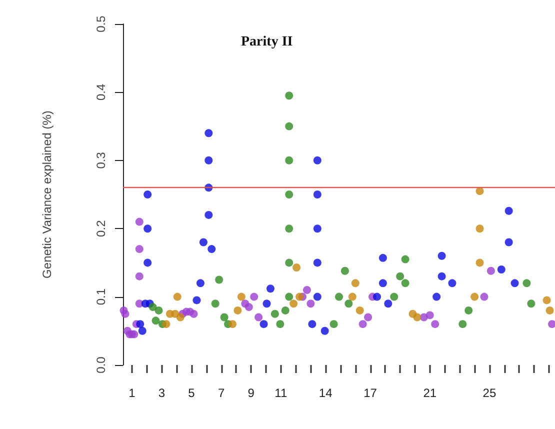 The height and width of the screenshot is (429, 555). Describe the element at coordinates (371, 393) in the screenshot. I see `x-tick-label: 17` at that location.